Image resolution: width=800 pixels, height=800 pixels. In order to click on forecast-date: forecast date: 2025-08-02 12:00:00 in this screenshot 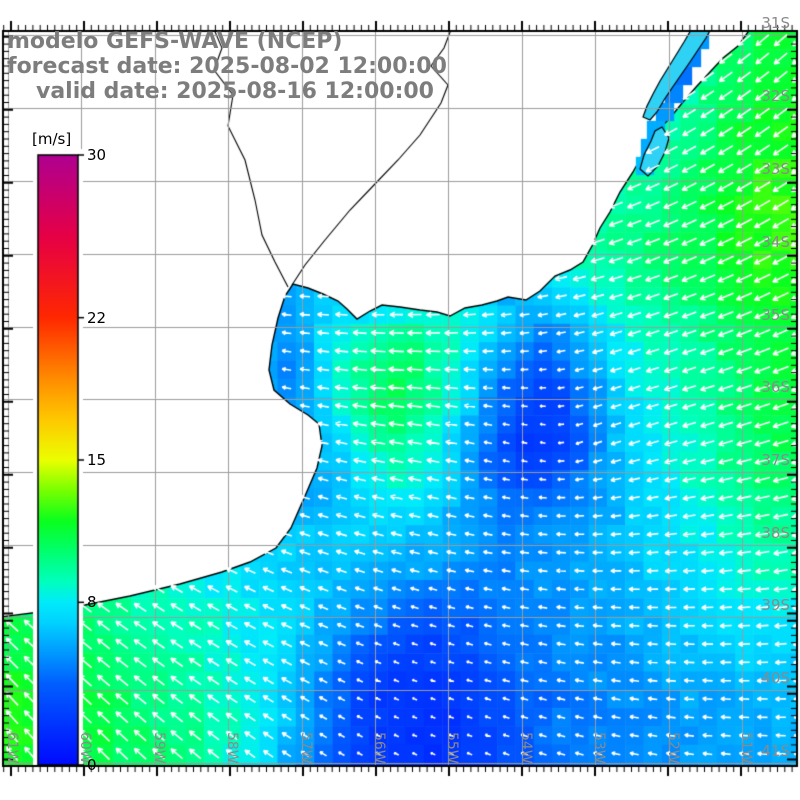, I will do `click(227, 66)`.